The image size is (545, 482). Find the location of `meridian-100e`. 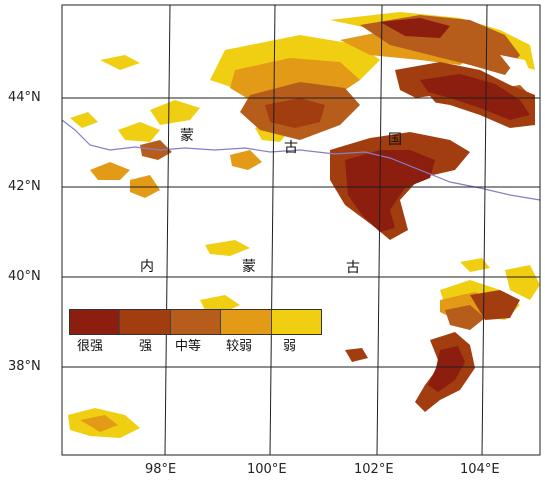

meridian-100e is located at coordinates (272, 230).